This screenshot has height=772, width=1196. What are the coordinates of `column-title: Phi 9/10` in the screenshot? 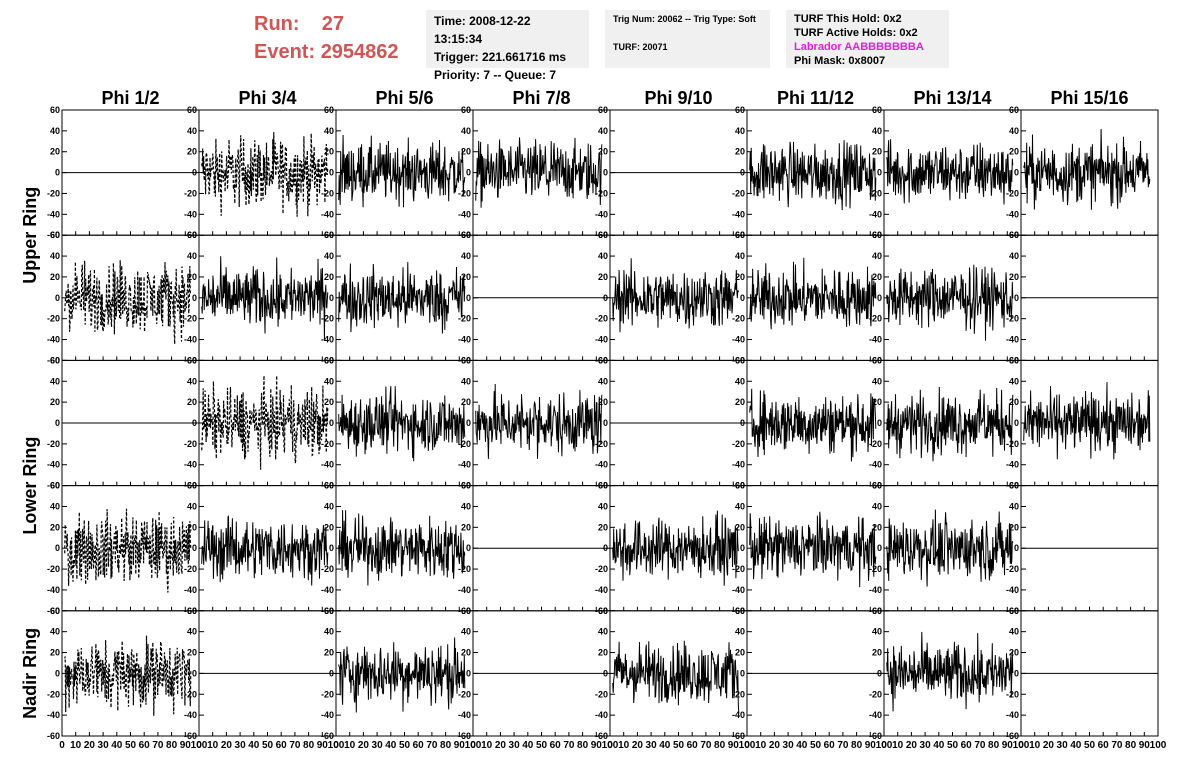 It's located at (678, 98).